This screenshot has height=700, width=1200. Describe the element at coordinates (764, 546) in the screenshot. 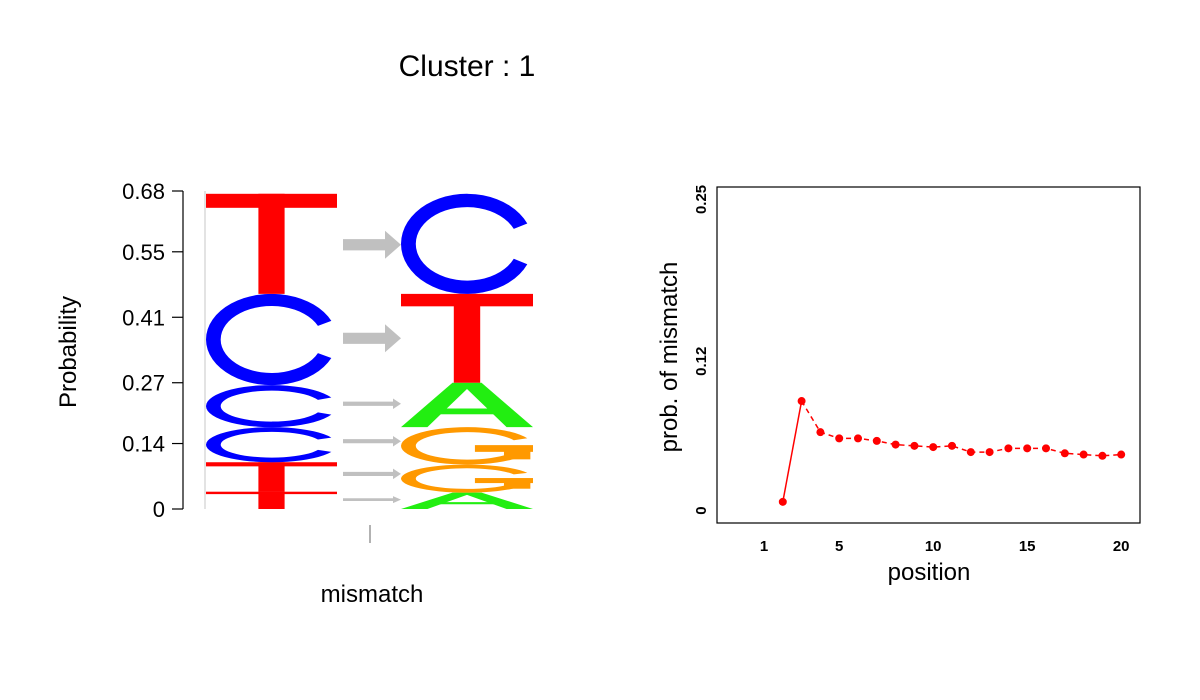

I see `line-xtick-label: 1` at that location.